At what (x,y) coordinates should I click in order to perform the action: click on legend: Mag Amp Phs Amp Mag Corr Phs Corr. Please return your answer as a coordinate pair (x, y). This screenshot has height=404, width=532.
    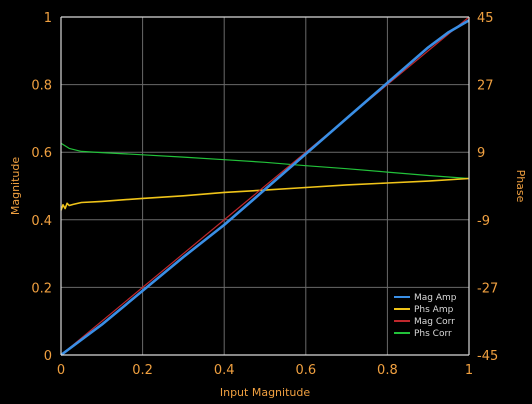
    Looking at the image, I should click on (425, 316).